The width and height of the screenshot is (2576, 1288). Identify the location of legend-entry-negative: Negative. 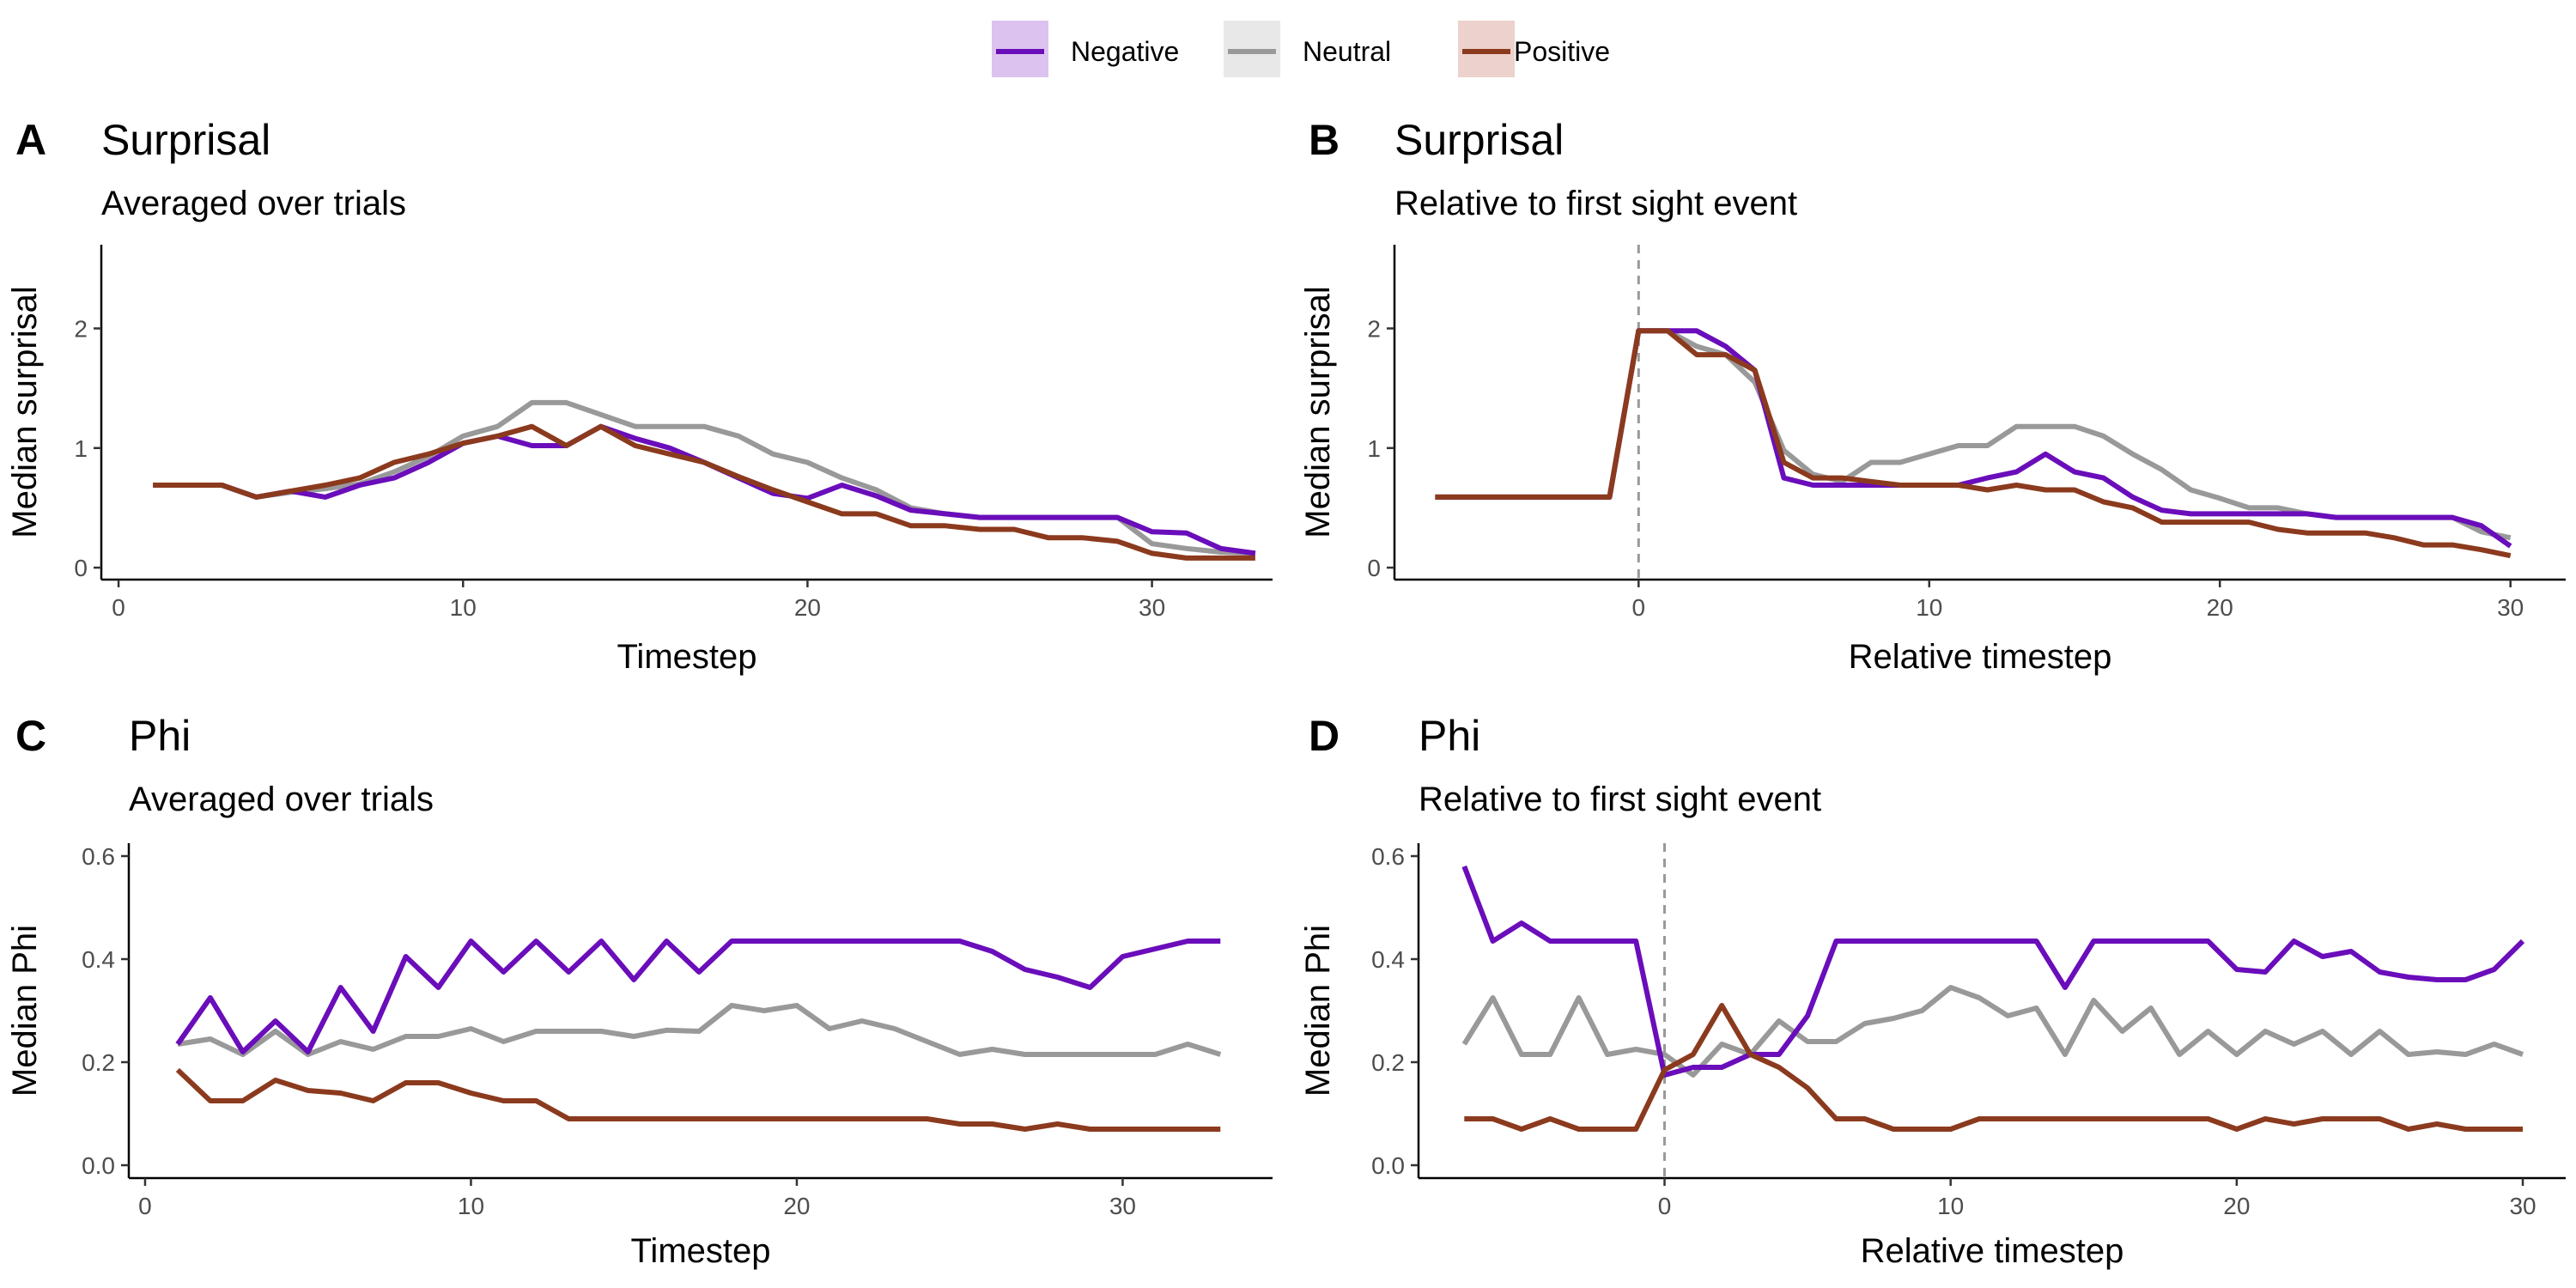
(1085, 49).